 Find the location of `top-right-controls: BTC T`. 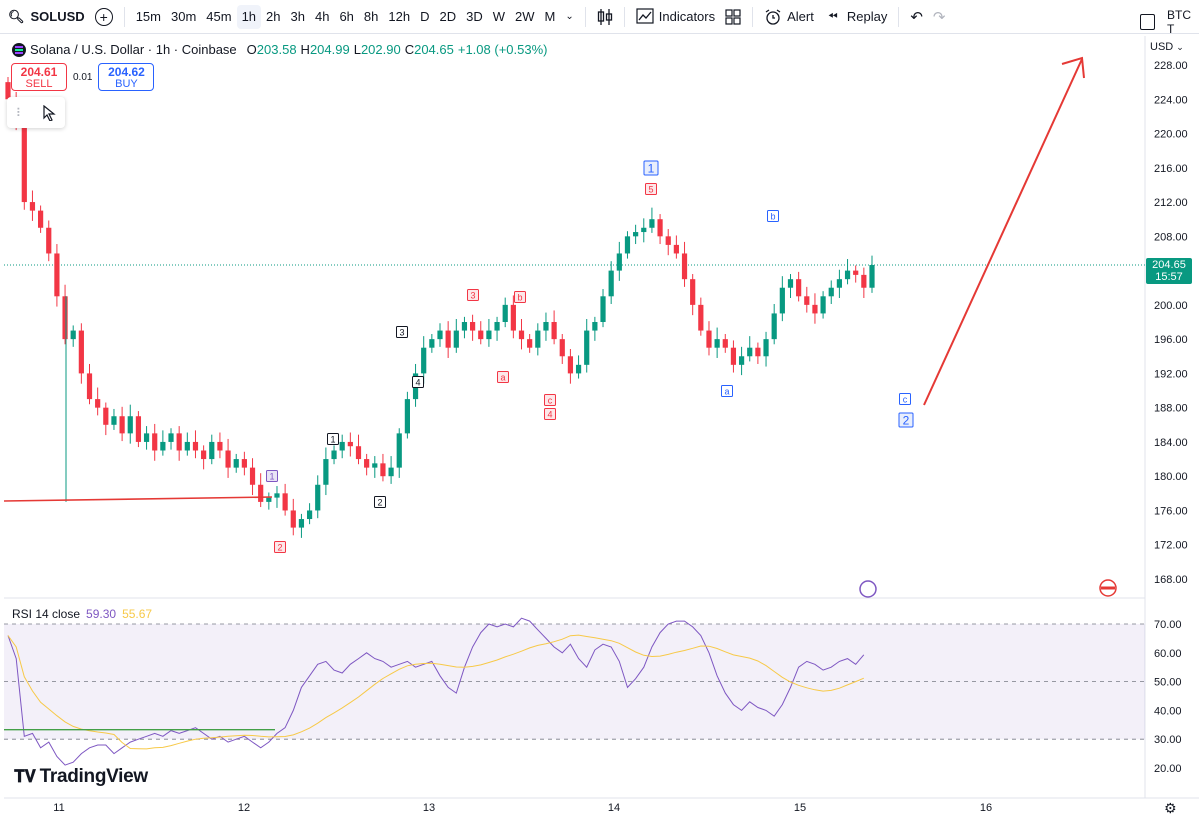

top-right-controls: BTC T is located at coordinates (1169, 22).